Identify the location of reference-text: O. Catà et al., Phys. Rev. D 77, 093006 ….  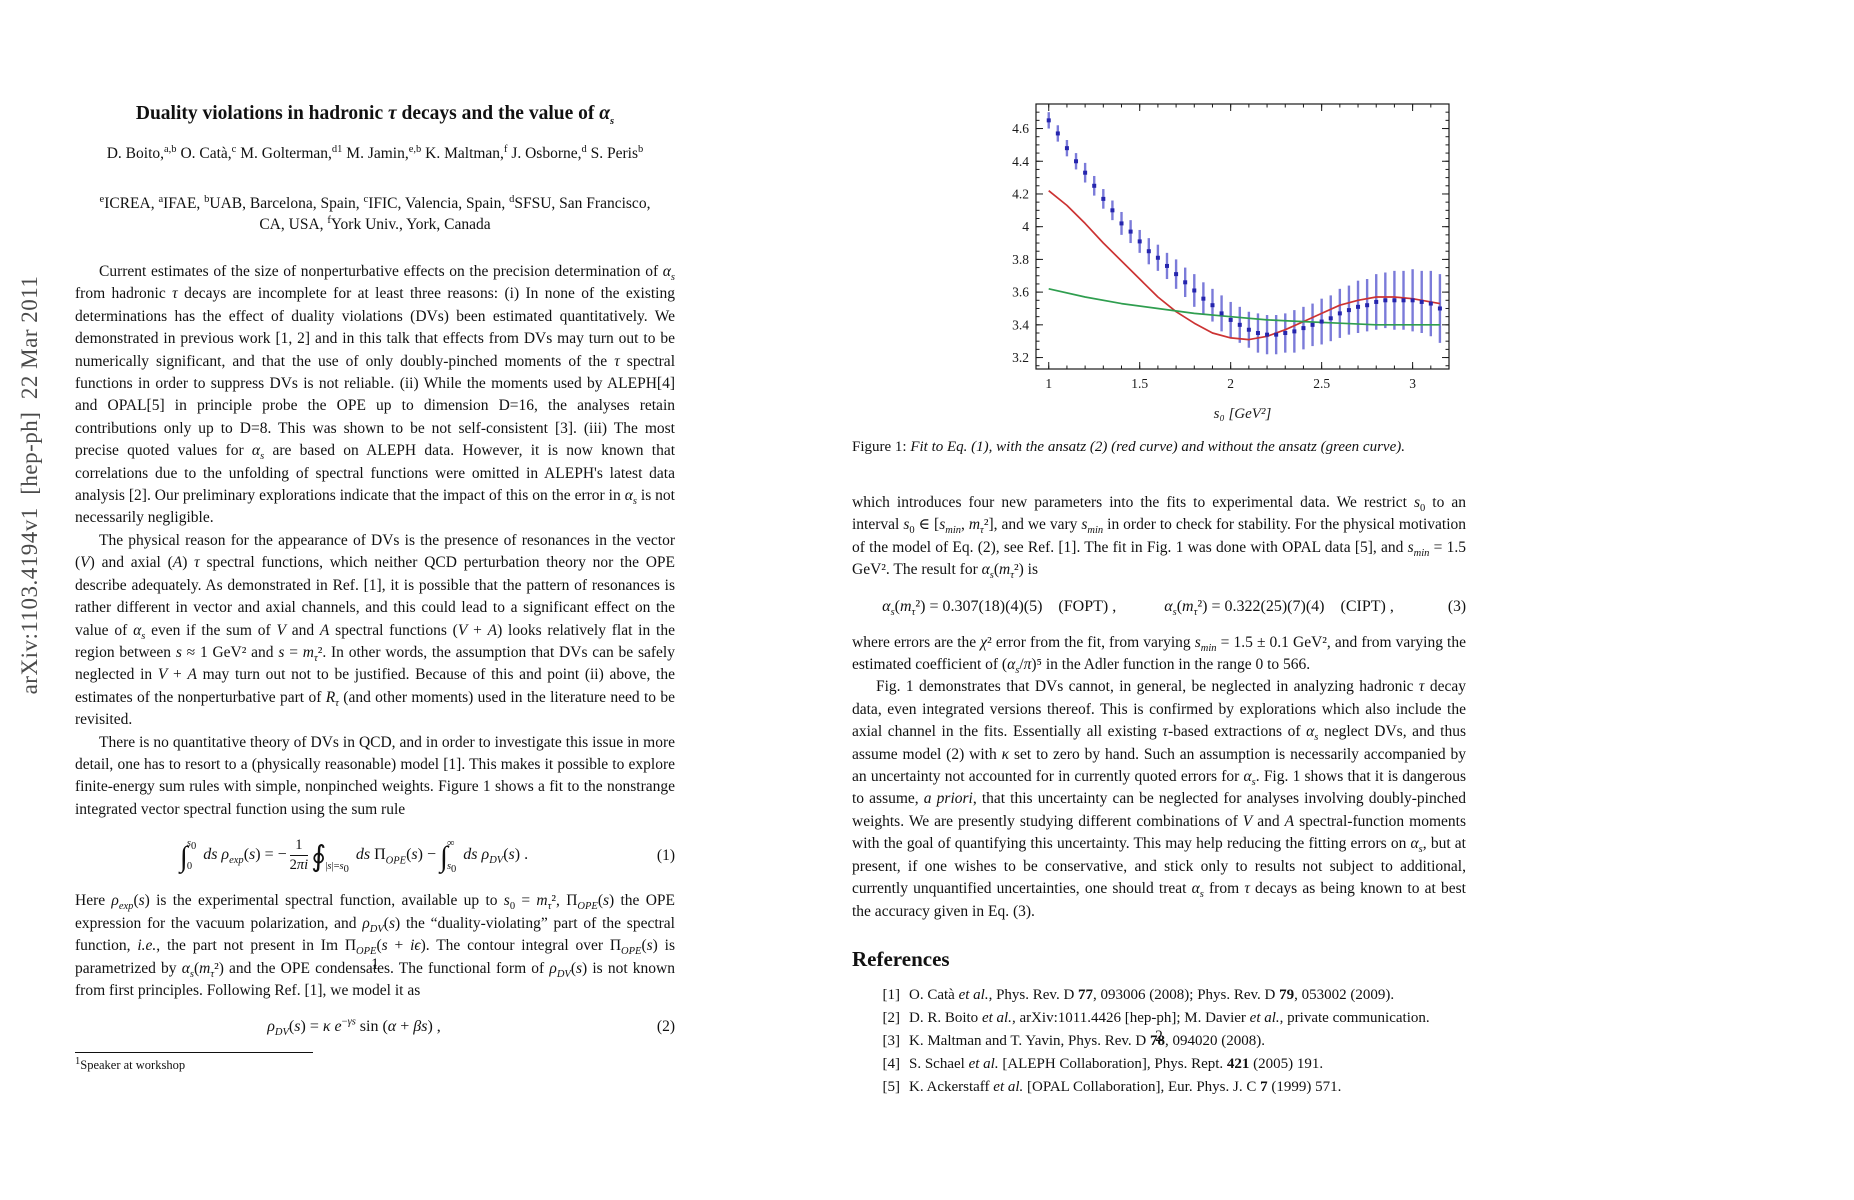
(1152, 994).